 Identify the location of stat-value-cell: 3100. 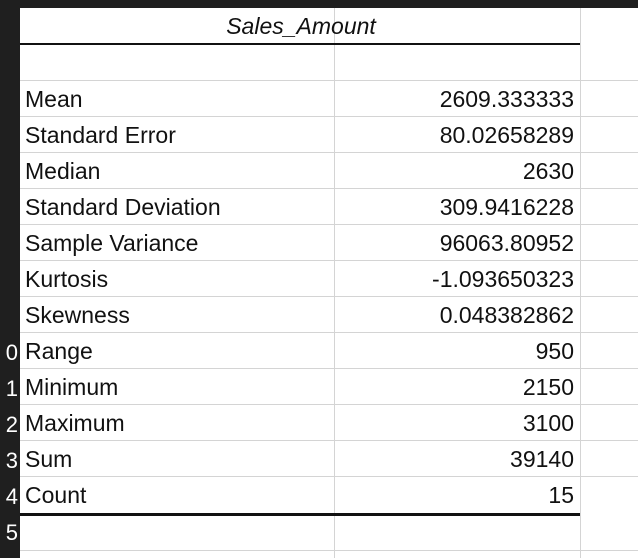
(548, 423).